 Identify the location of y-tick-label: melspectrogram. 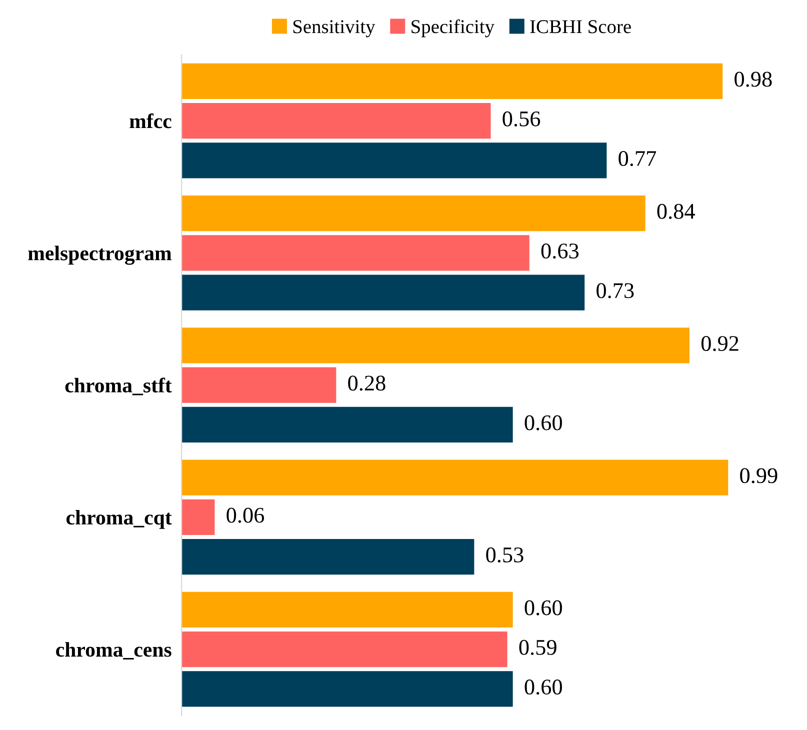
(100, 255).